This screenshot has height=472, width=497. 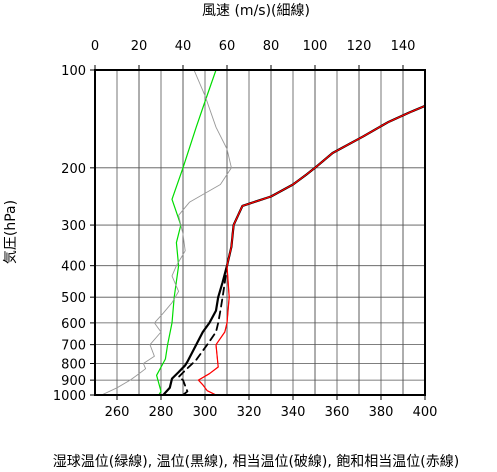 What do you see at coordinates (205, 412) in the screenshot?
I see `bottom-tick-label: 300` at bounding box center [205, 412].